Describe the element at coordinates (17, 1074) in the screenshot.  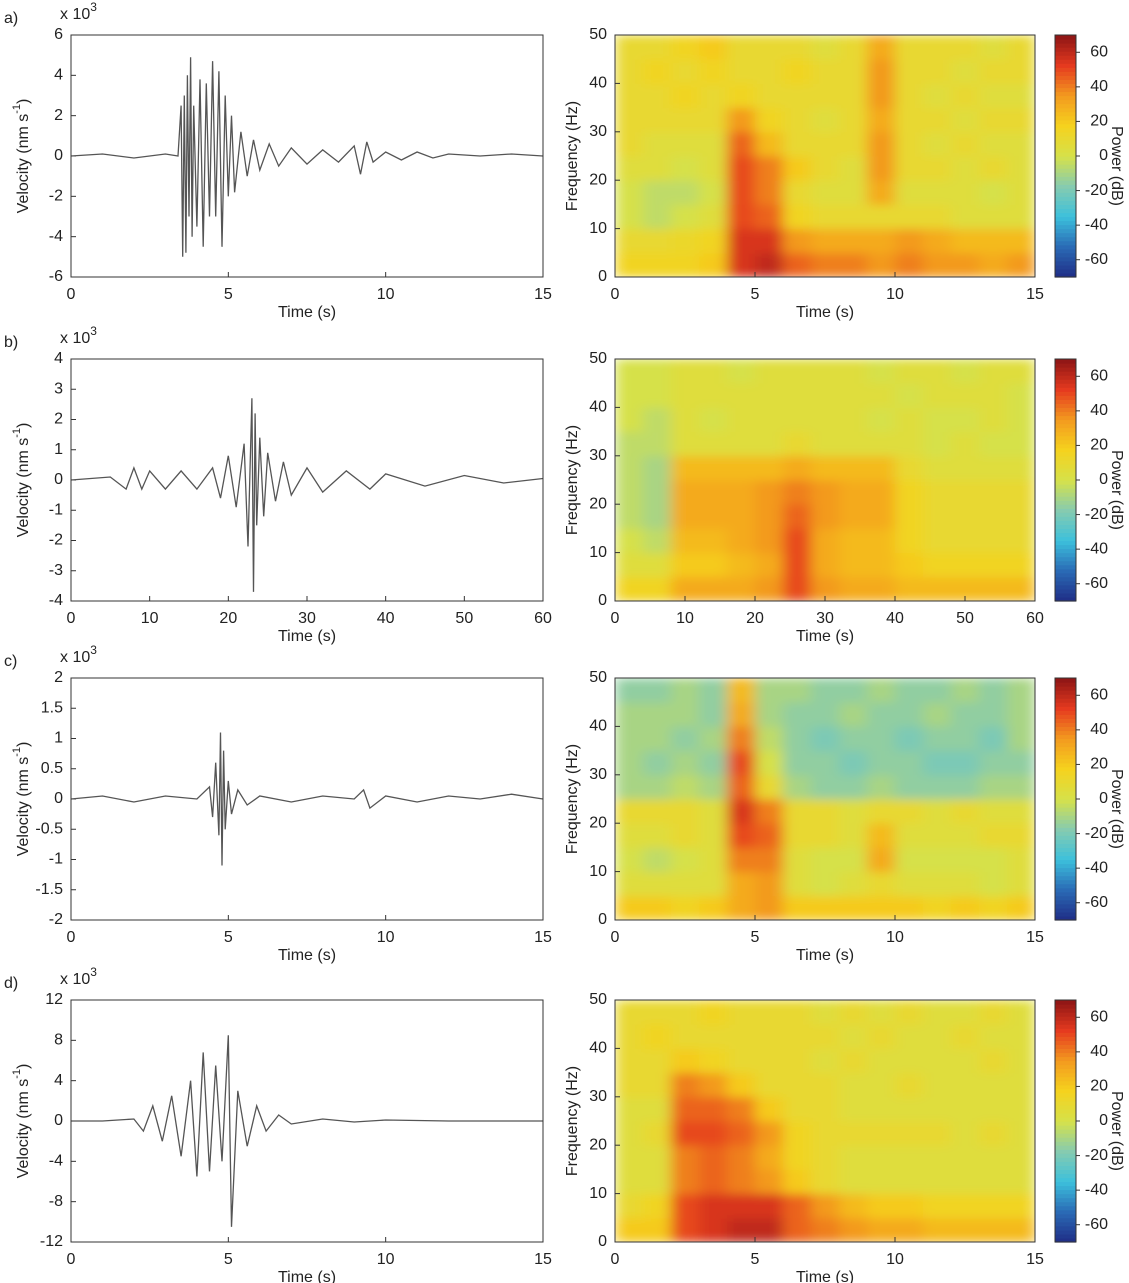
I see `y-label-exponent: -1` at that location.